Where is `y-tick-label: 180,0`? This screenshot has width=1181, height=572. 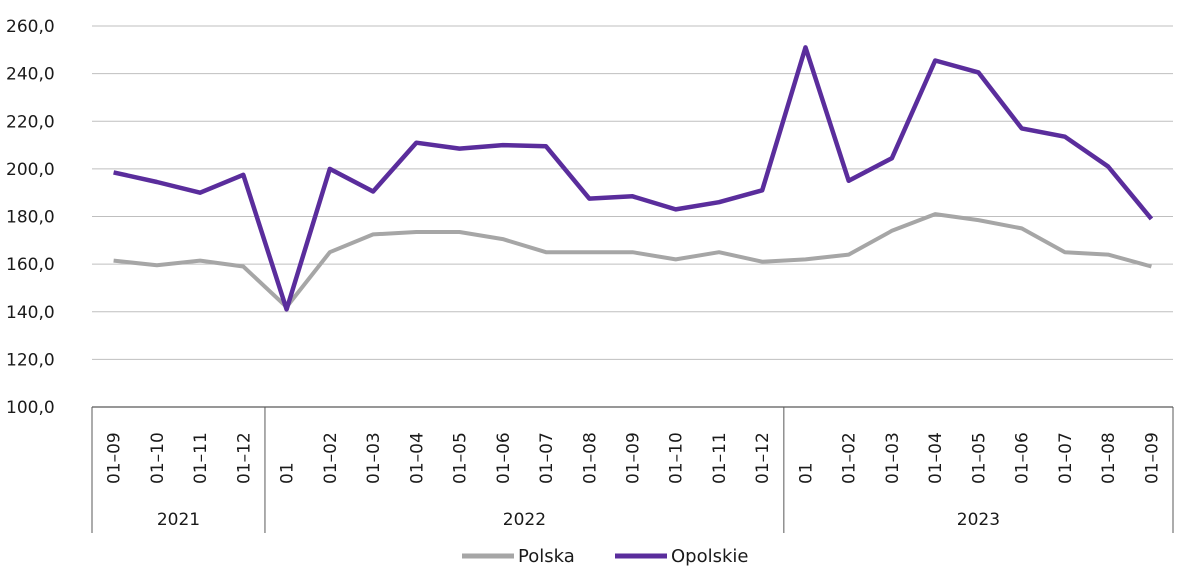 y-tick-label: 180,0 is located at coordinates (30, 218).